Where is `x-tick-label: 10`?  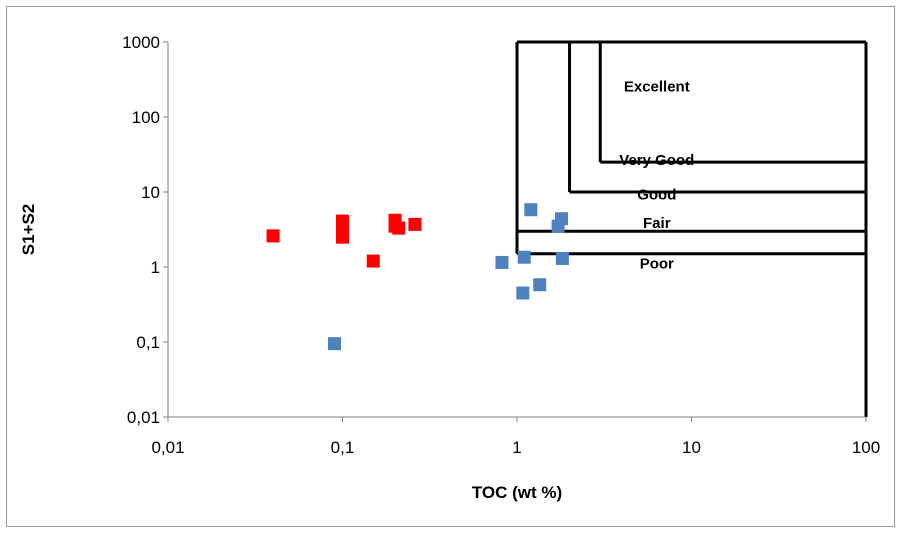 x-tick-label: 10 is located at coordinates (691, 447).